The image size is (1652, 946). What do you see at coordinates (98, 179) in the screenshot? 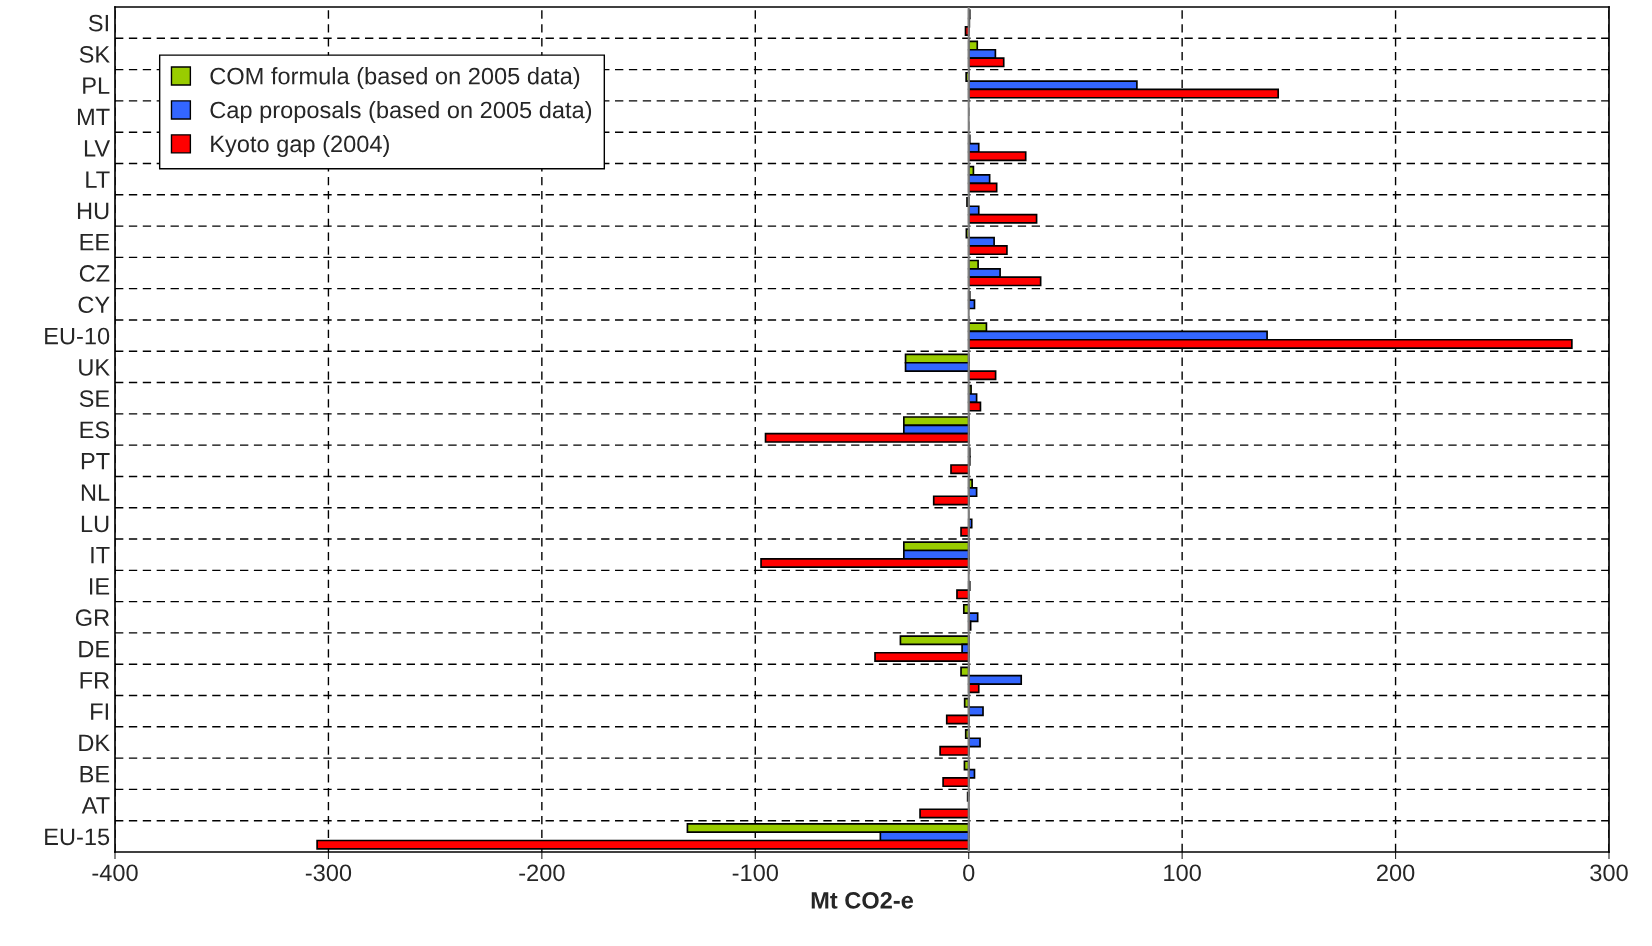
I see `y-tick-label: LT` at bounding box center [98, 179].